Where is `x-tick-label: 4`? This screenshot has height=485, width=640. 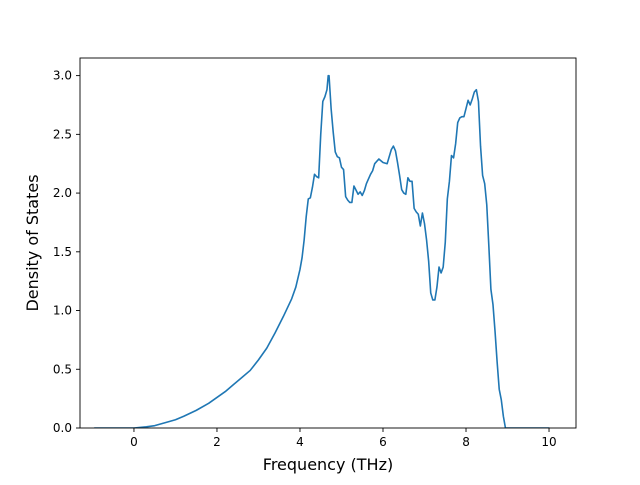
x-tick-label: 4 is located at coordinates (300, 442).